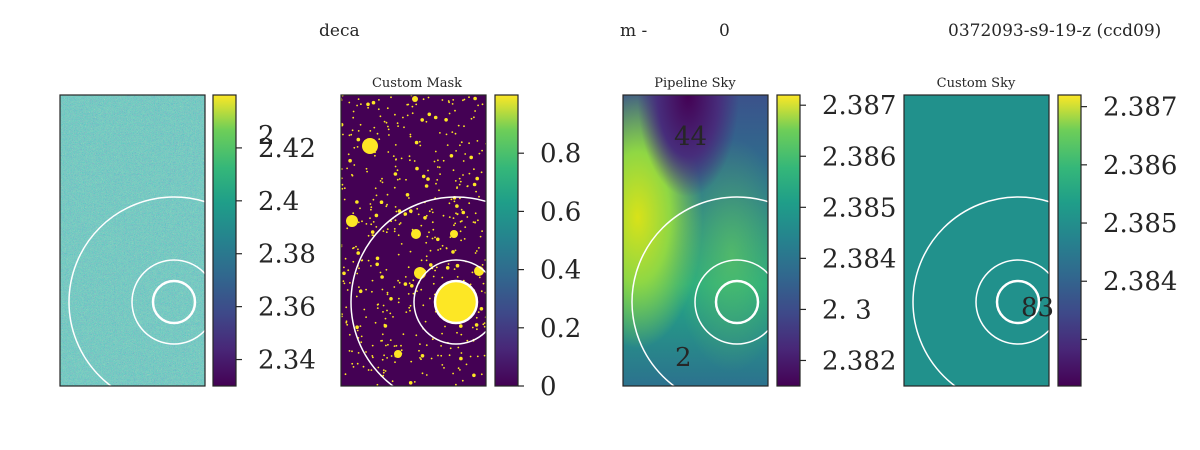 The height and width of the screenshot is (450, 1200). Describe the element at coordinates (1140, 108) in the screenshot. I see `colorbar-tick-label: 2.387` at that location.